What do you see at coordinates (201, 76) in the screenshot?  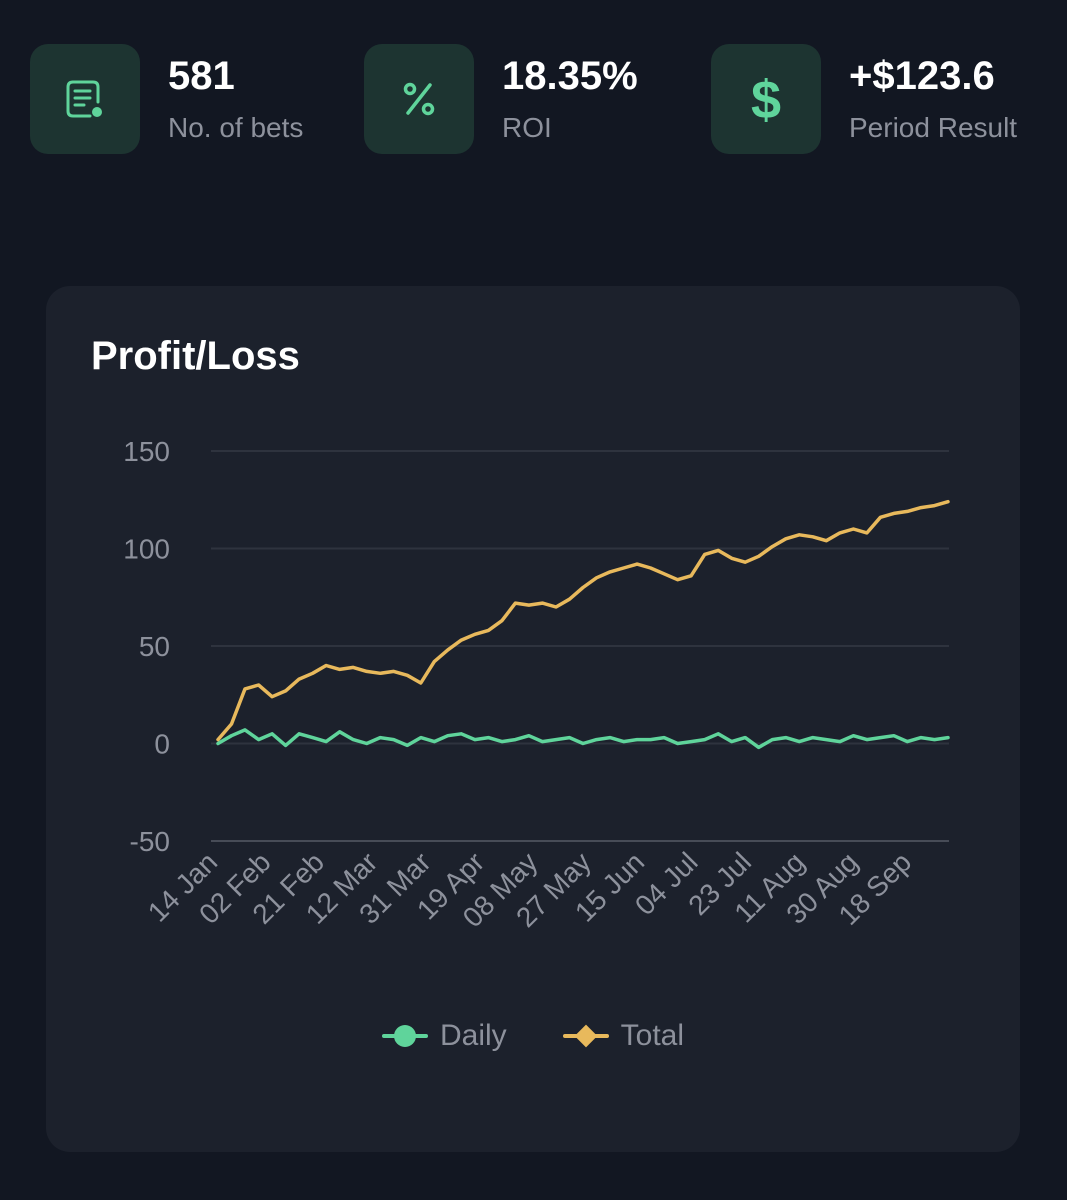 I see `bets-value: 581` at bounding box center [201, 76].